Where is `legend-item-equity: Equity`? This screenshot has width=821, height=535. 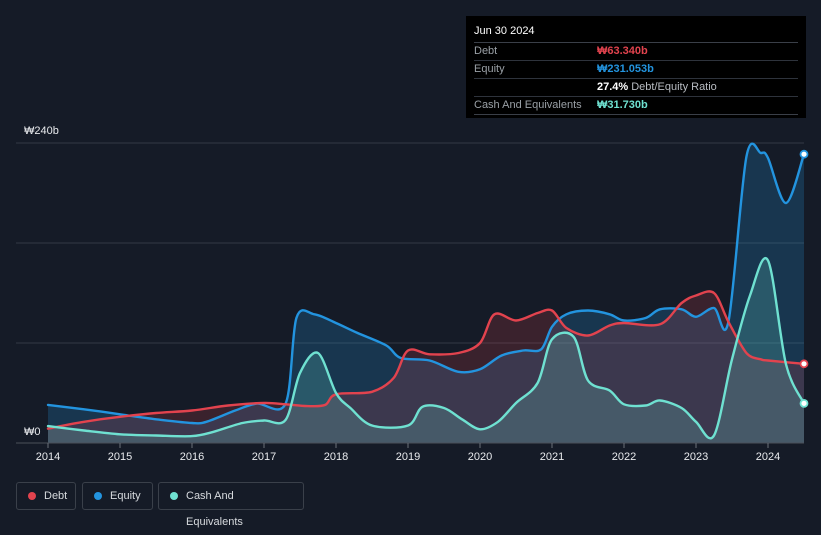
legend-item-equity: Equity is located at coordinates (117, 496).